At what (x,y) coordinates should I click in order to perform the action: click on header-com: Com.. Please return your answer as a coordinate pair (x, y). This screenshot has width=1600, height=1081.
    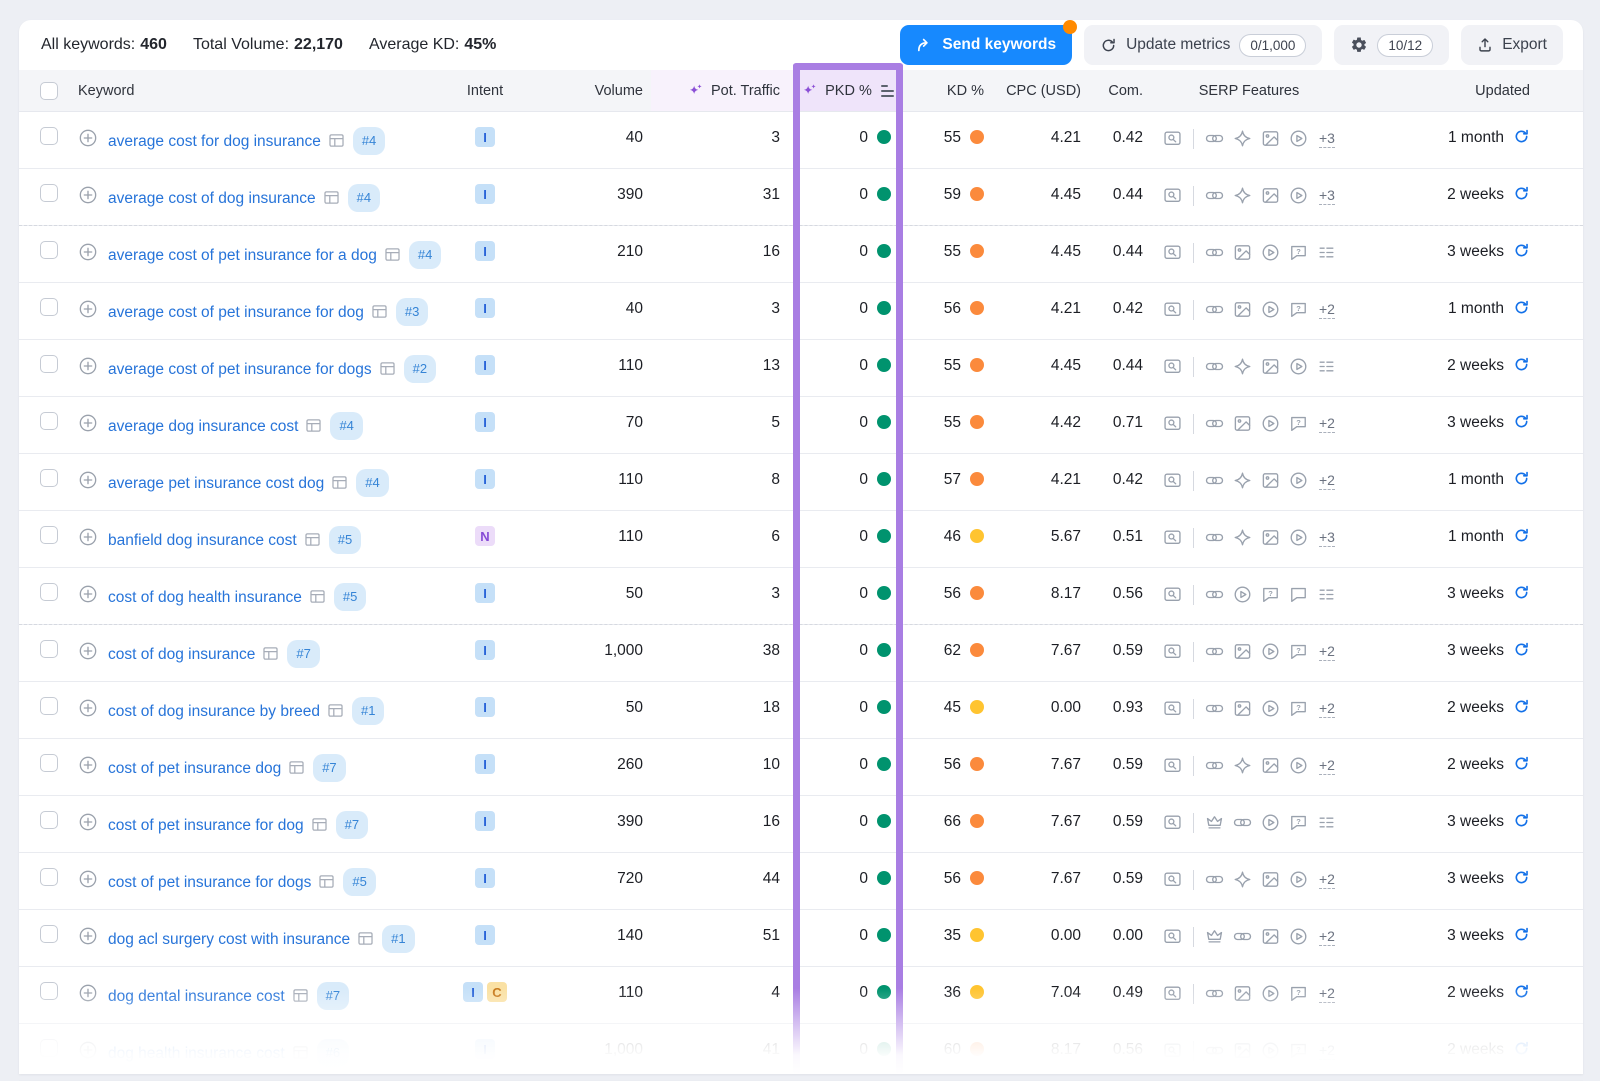
    Looking at the image, I should click on (1121, 90).